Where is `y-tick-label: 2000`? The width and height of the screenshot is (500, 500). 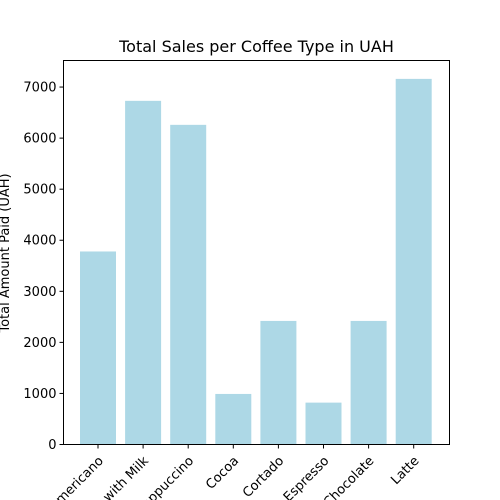 y-tick-label: 2000 is located at coordinates (39, 343).